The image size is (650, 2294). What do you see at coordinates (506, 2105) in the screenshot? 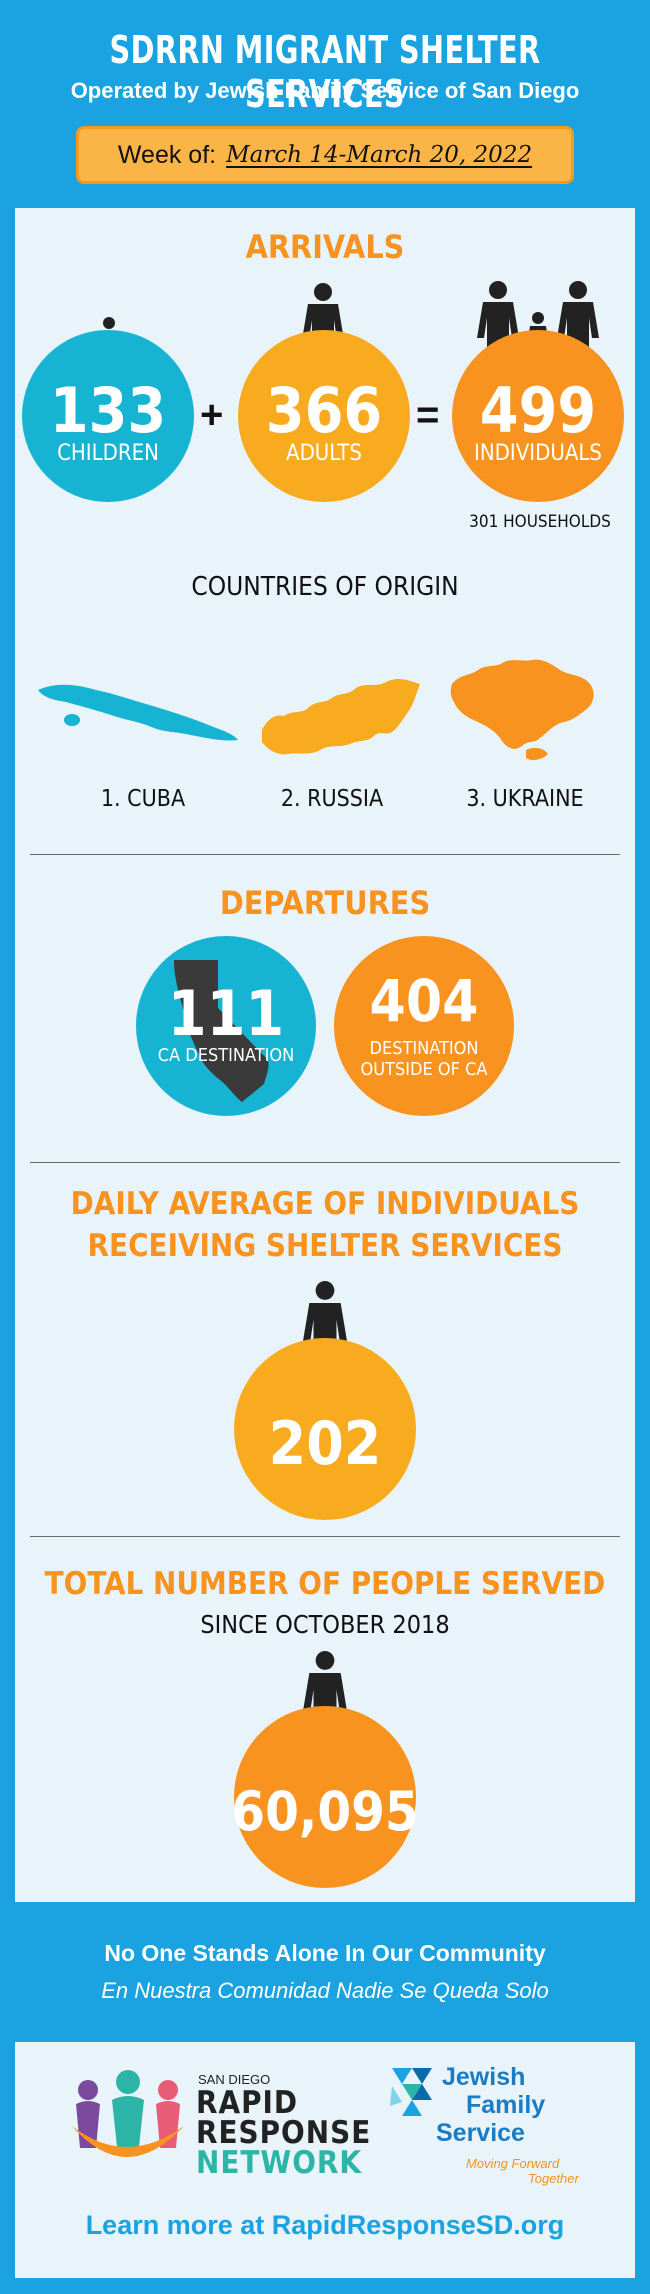
I see `jfs-logo-family: Family` at bounding box center [506, 2105].